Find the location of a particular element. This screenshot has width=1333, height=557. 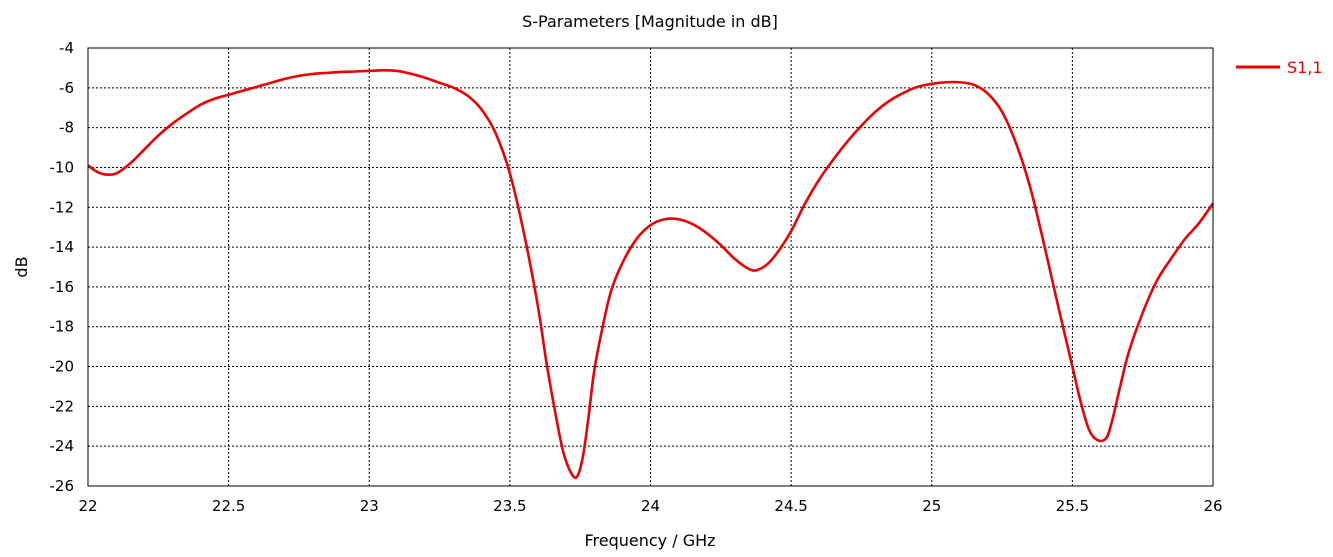

y-tick-label: -10 is located at coordinates (62, 167).